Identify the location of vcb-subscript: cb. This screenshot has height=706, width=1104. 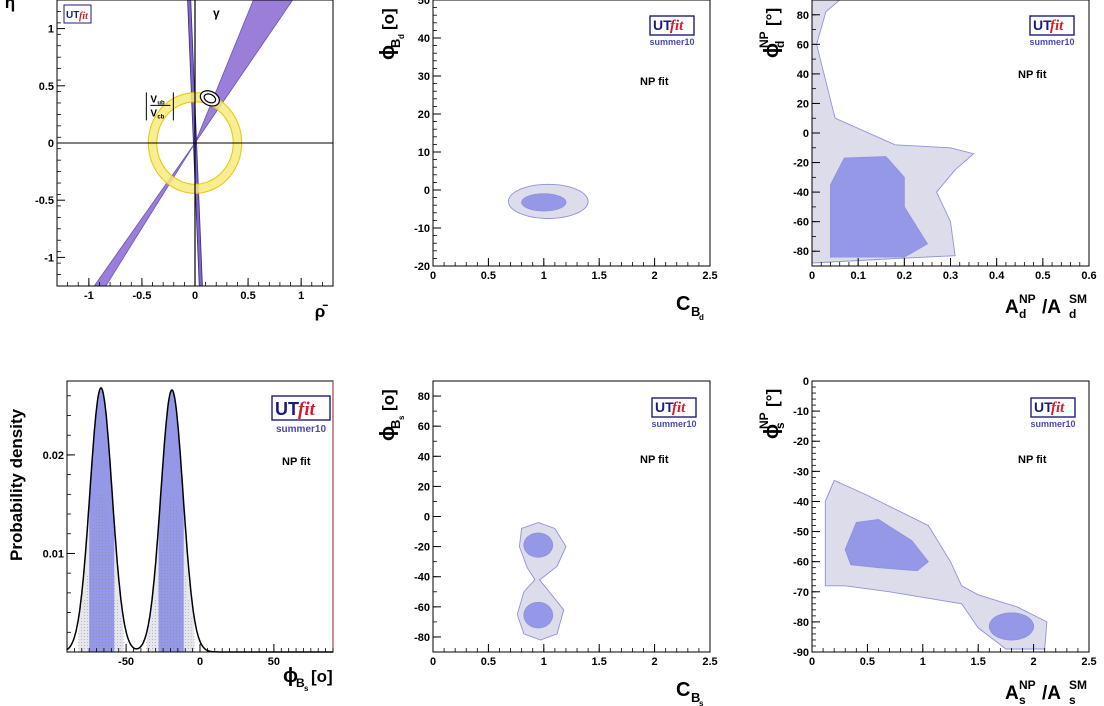
(160, 117).